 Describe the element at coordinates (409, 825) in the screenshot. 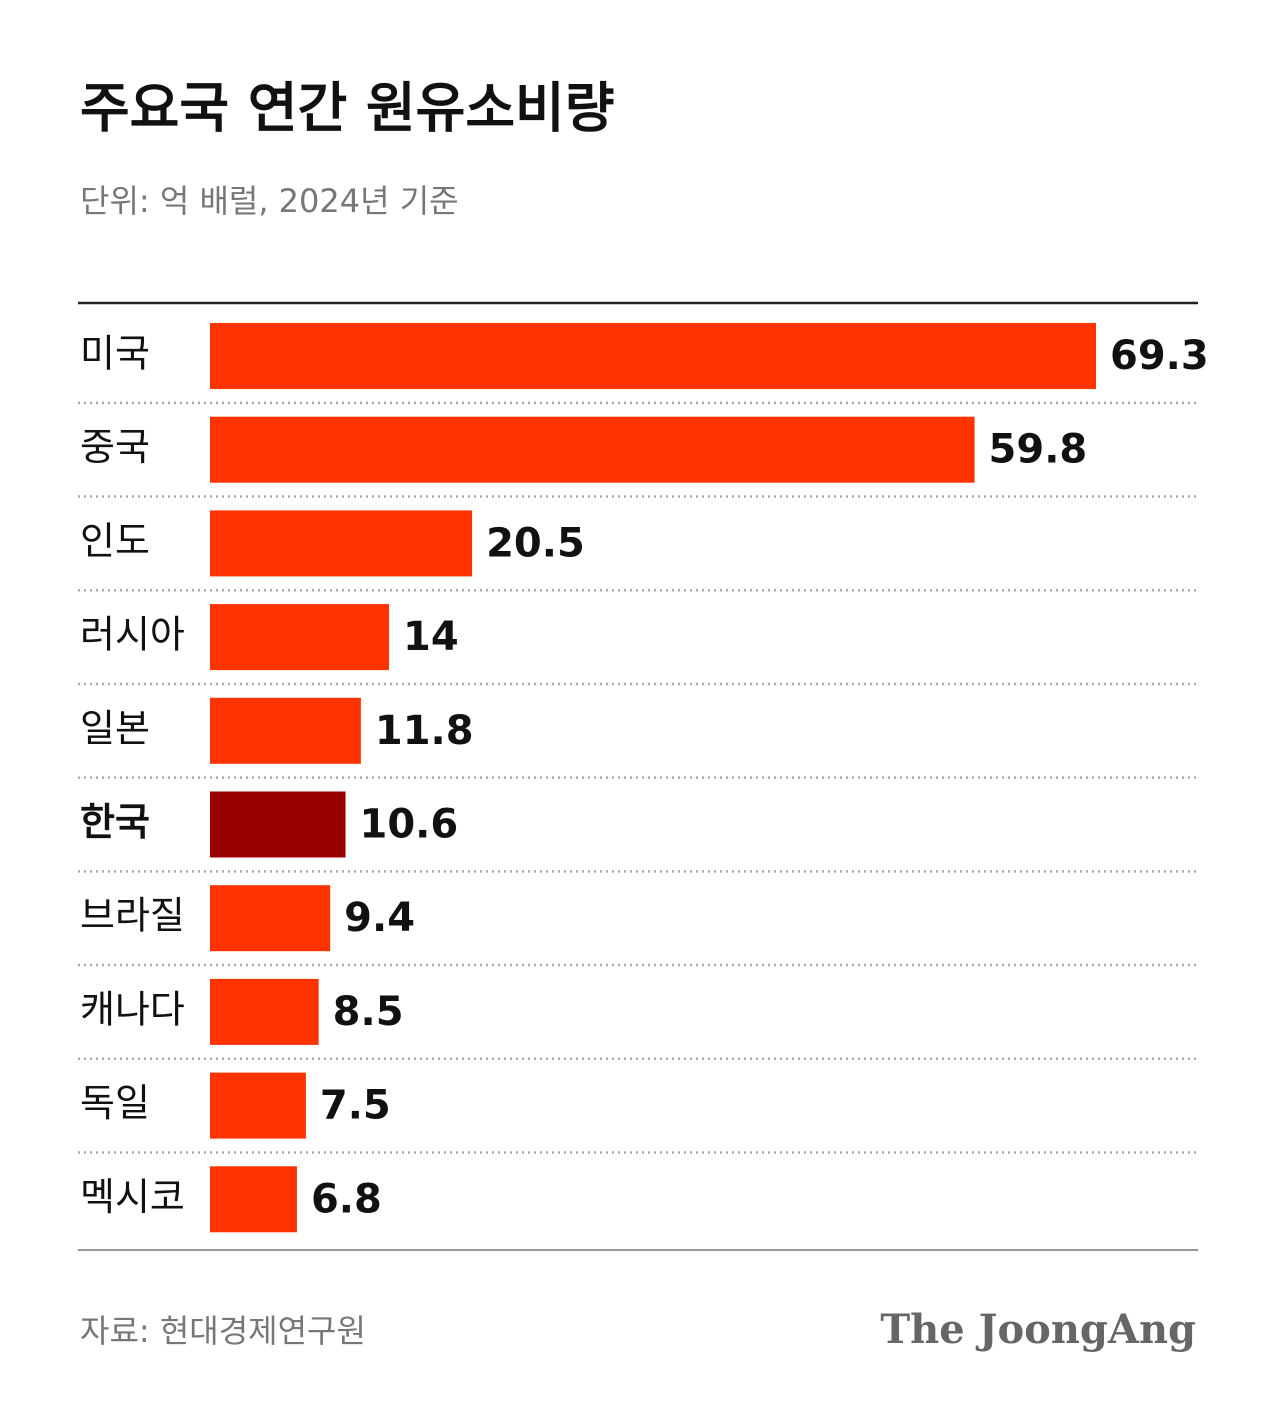

I see `value-label: 10.6` at that location.